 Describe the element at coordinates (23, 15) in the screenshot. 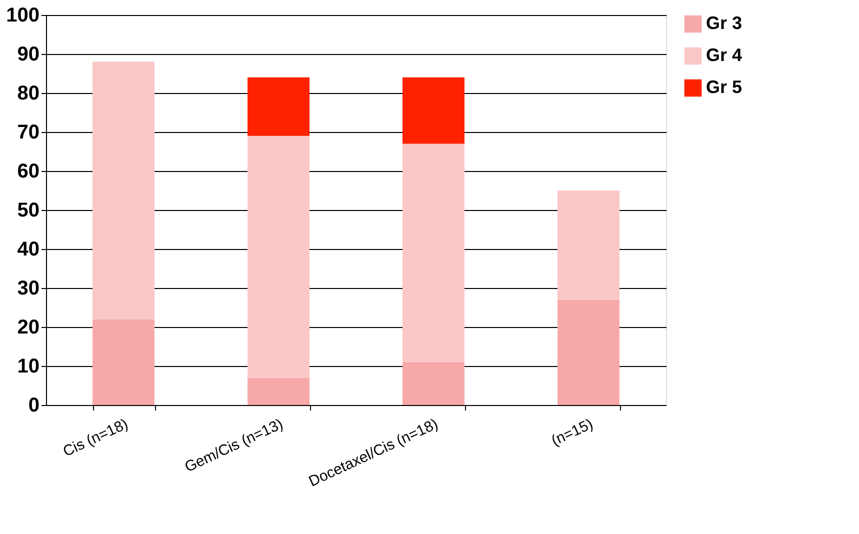

I see `y-tick-label: 100` at that location.